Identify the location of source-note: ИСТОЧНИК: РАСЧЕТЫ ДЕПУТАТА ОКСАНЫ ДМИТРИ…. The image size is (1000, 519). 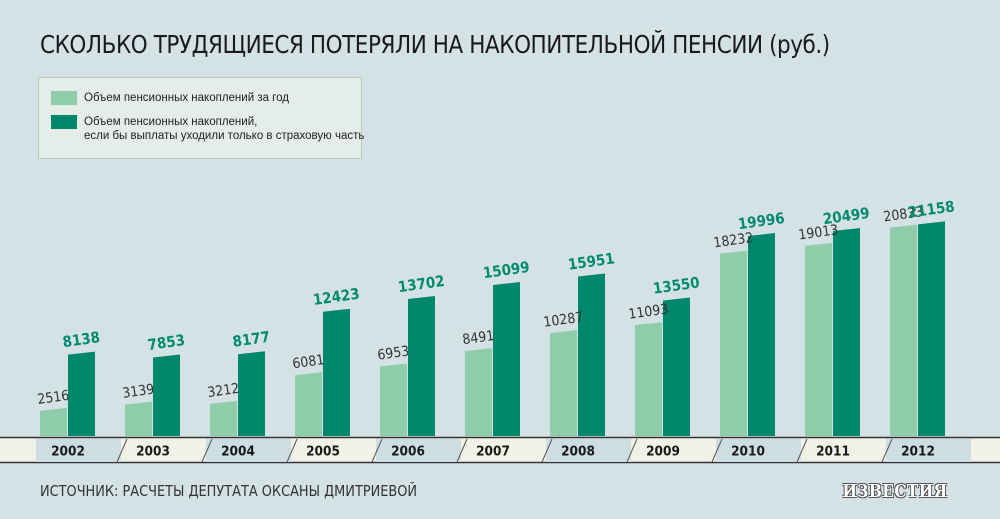
(229, 491).